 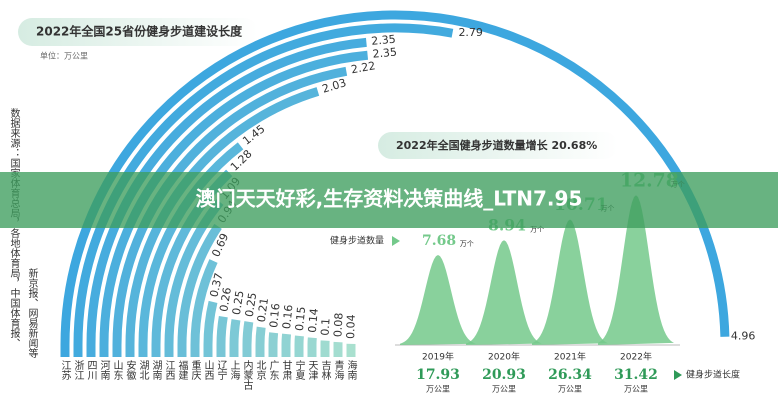 I want to click on year-label: 2020年, so click(x=504, y=357).